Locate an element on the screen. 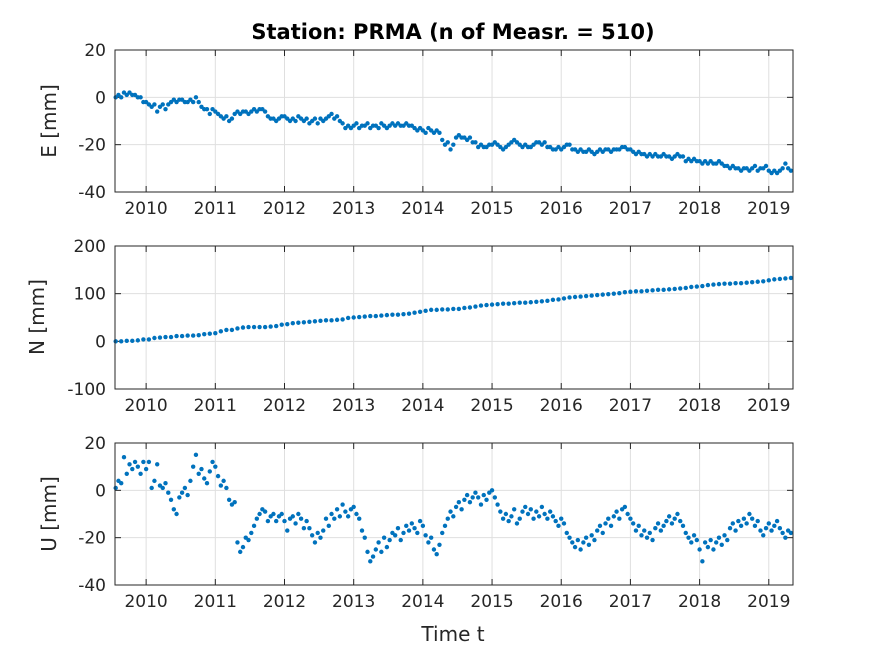  y-tick-label-n-3: 200 is located at coordinates (90, 247).